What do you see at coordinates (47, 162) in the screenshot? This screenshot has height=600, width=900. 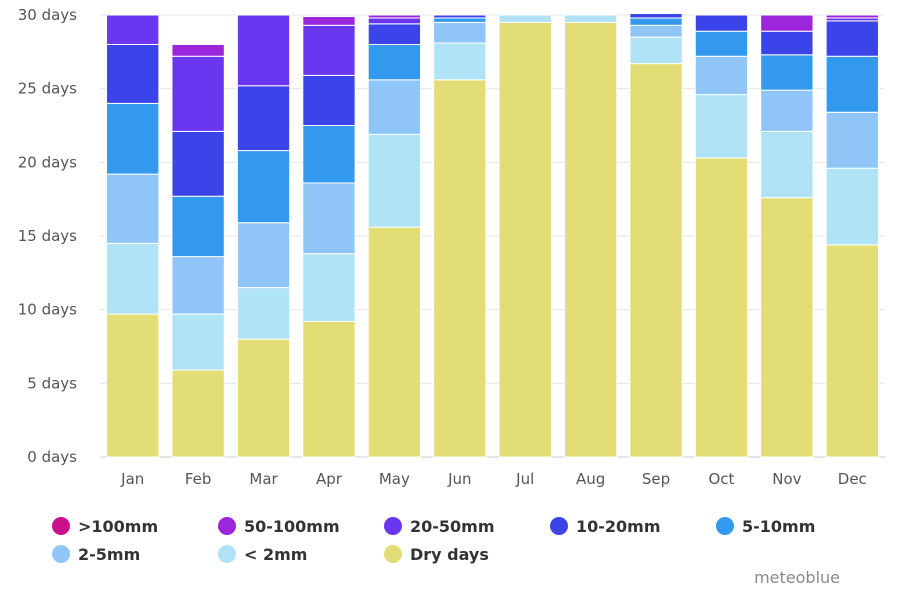 I see `y-tick-label: 20 days` at bounding box center [47, 162].